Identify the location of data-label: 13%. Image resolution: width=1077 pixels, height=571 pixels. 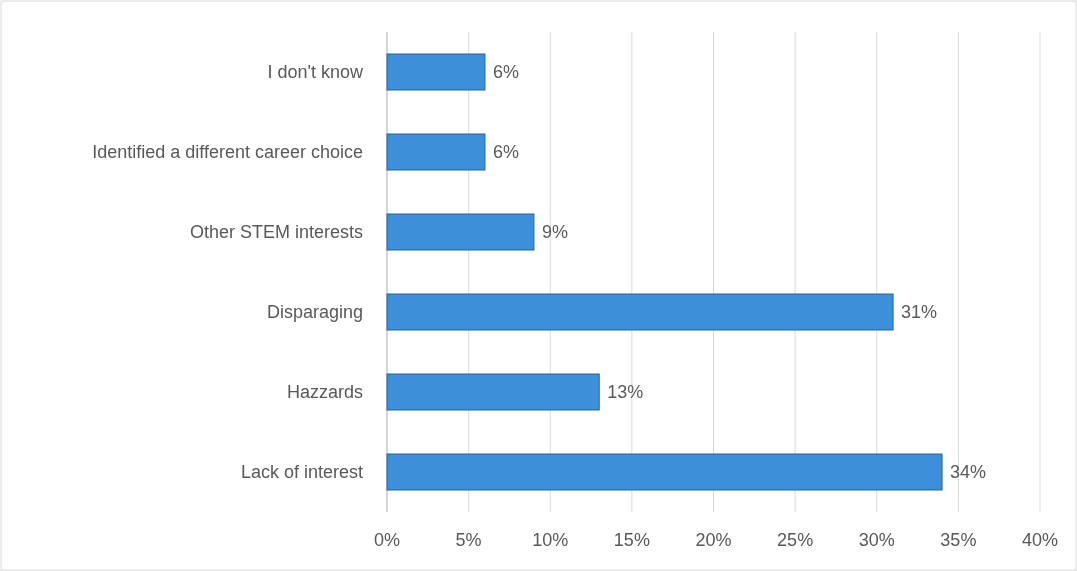
(625, 392).